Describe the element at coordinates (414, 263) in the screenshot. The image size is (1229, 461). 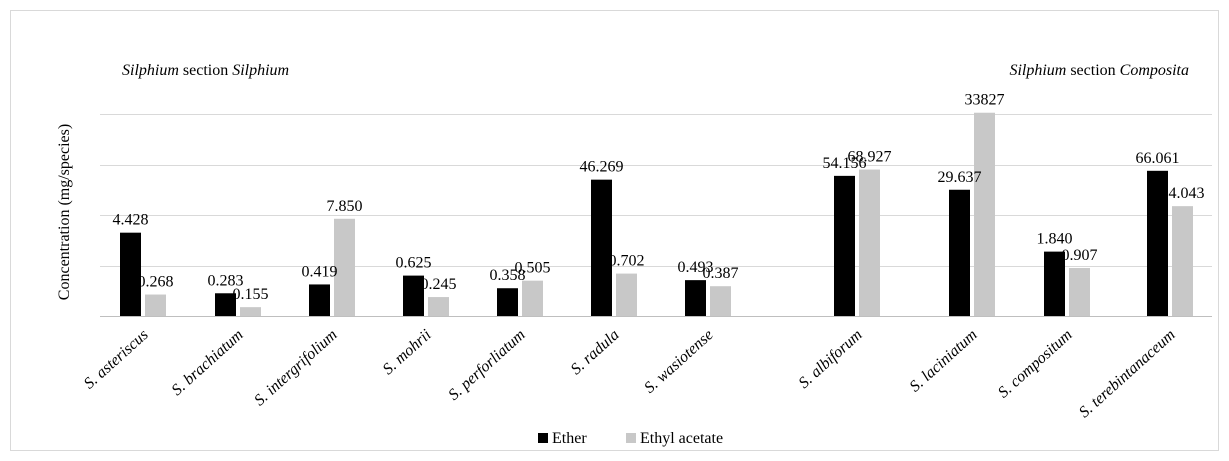
I see `data-label: 0.625` at that location.